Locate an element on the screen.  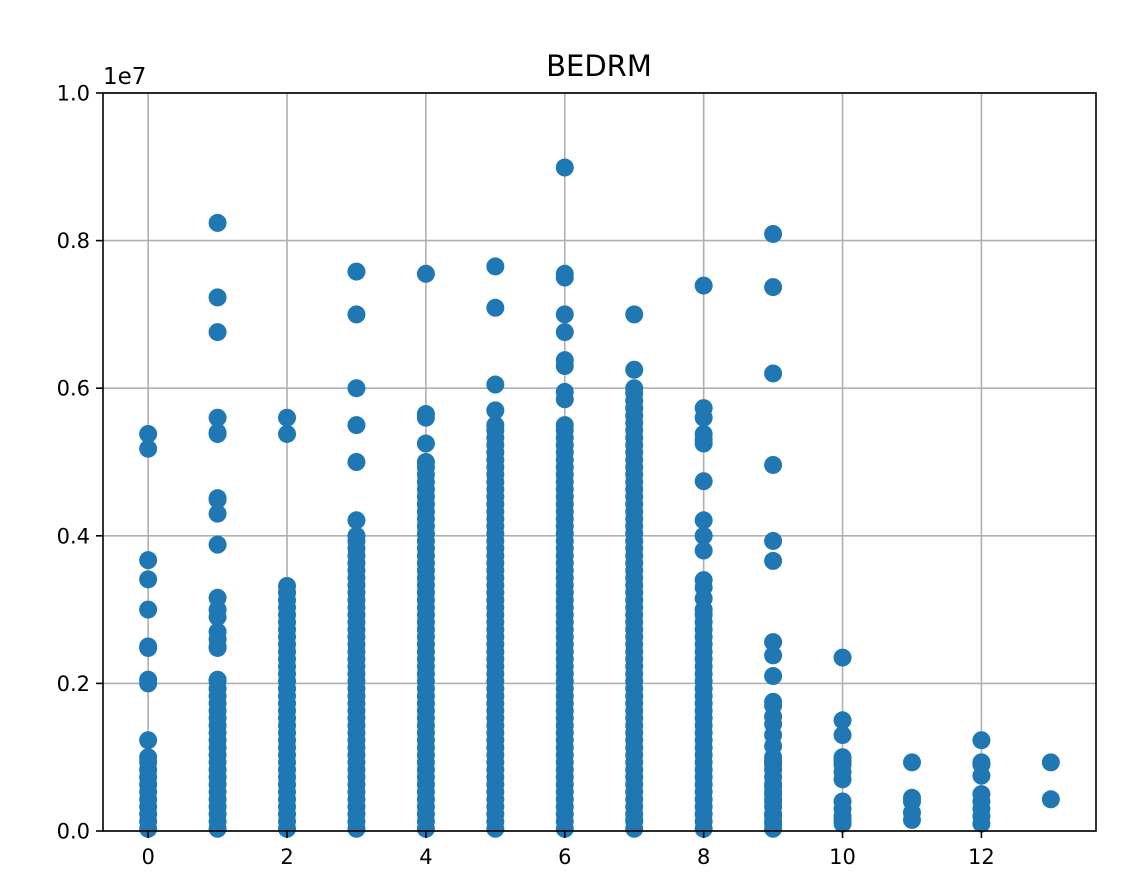
y-tick-label: 0.8 is located at coordinates (73, 241).